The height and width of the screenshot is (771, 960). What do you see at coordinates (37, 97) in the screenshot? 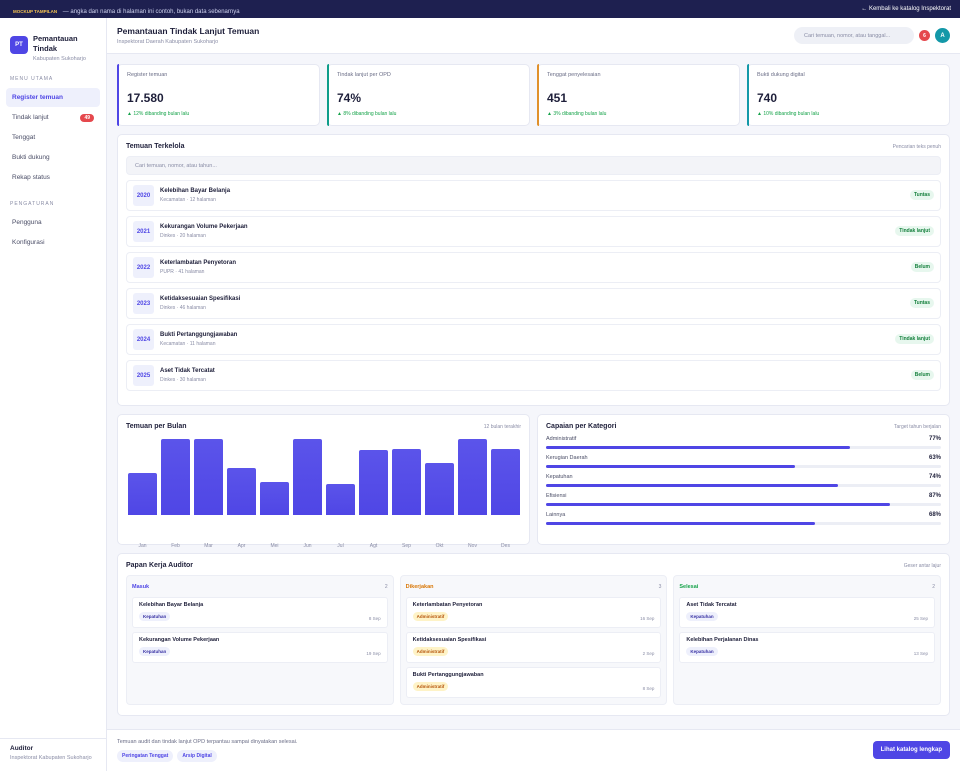
I see `sidebar-item-label: Register temuan` at bounding box center [37, 97].